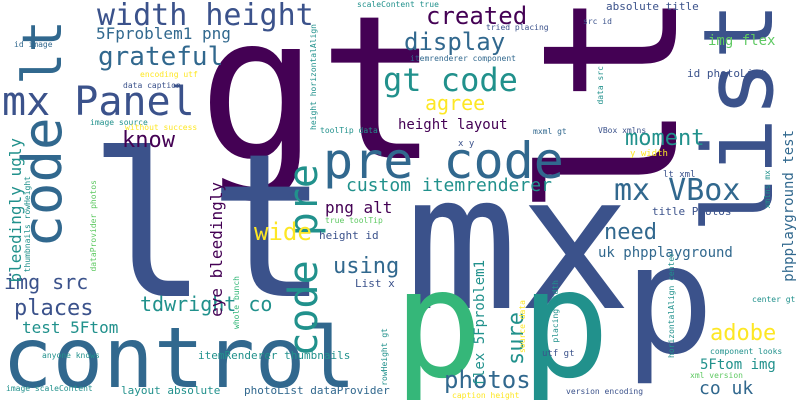  Describe the element at coordinates (438, 319) in the screenshot. I see `word-p-1: p` at that location.